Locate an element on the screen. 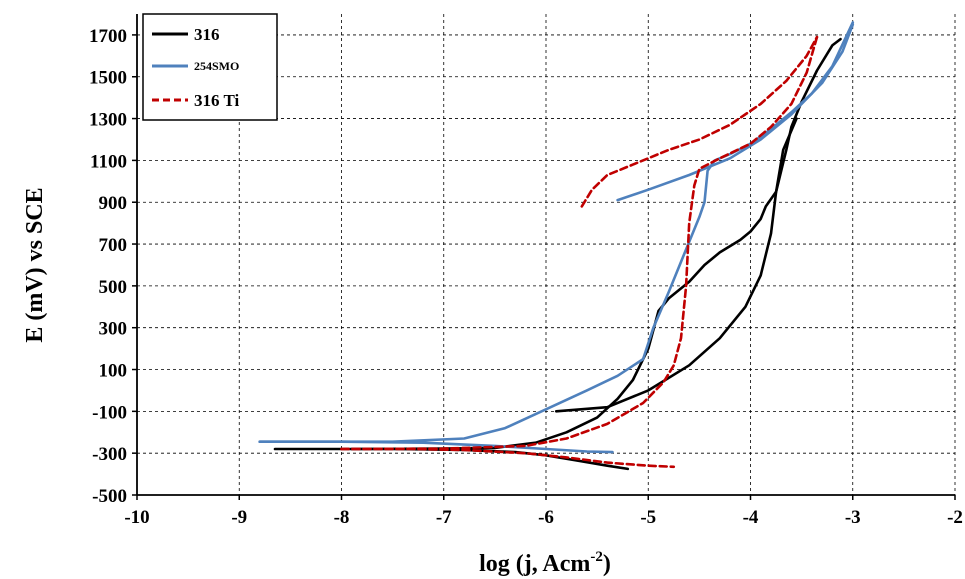 The image size is (965, 579). y-axis-title: E (mV) vs SCE is located at coordinates (35, 264).